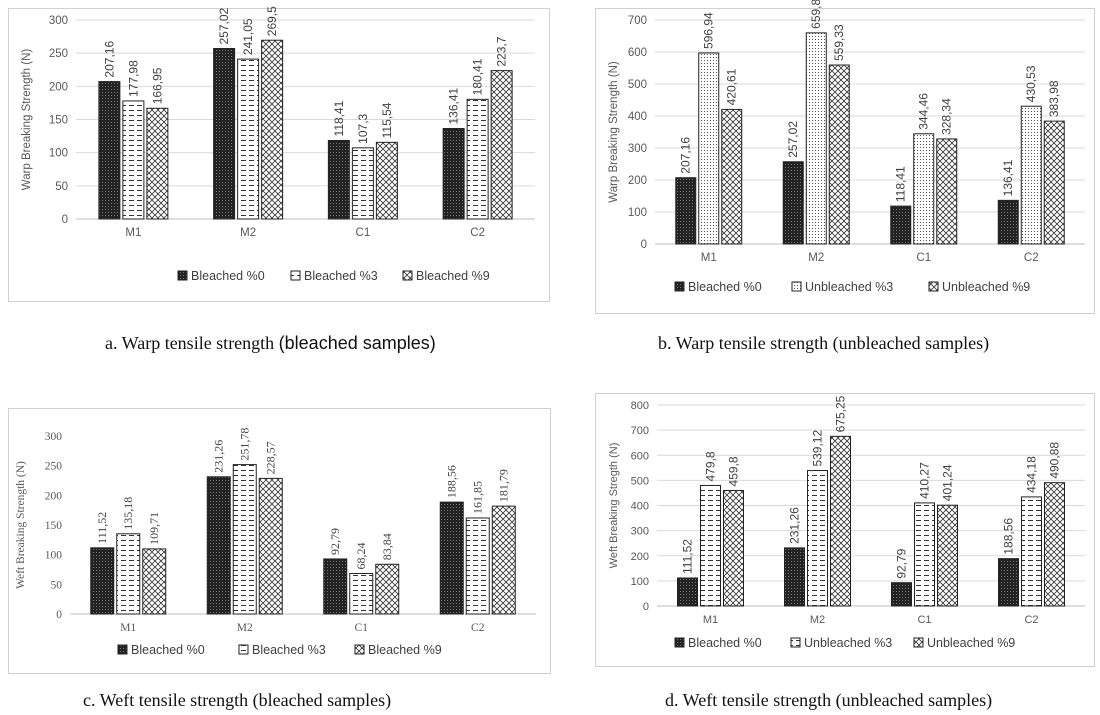  I want to click on data-label: 459,8, so click(734, 471).